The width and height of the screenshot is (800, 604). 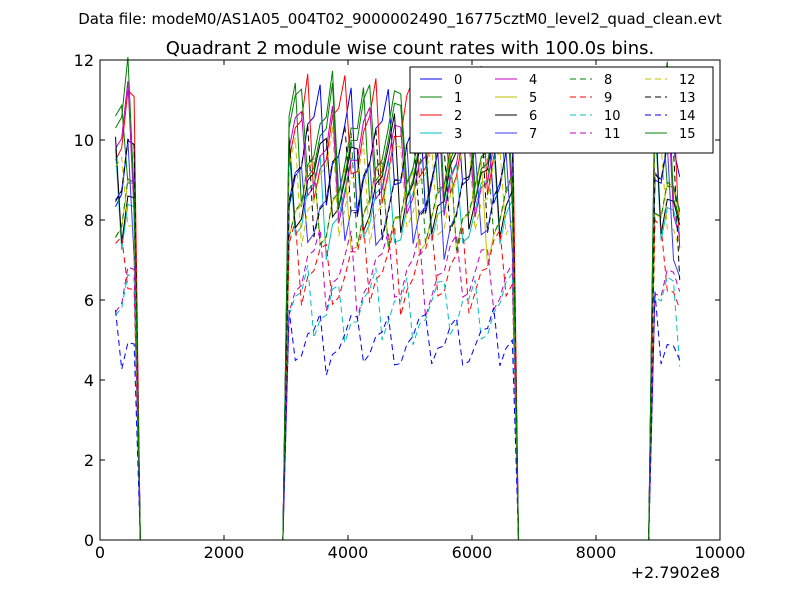 I want to click on y-tick-label: 2, so click(x=89, y=460).